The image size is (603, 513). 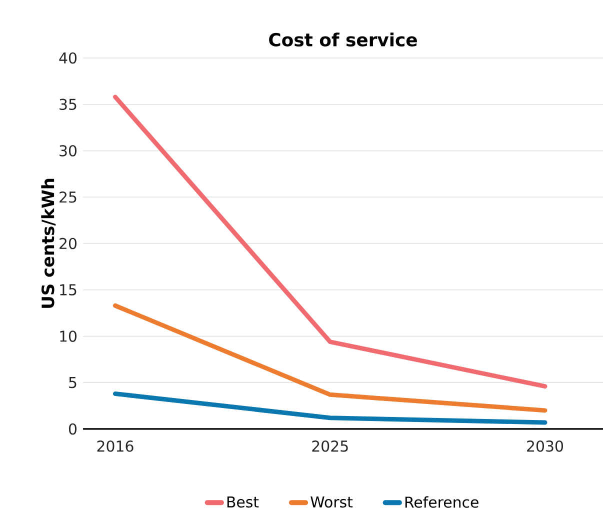 What do you see at coordinates (343, 39) in the screenshot?
I see `chart-title: Cost of service` at bounding box center [343, 39].